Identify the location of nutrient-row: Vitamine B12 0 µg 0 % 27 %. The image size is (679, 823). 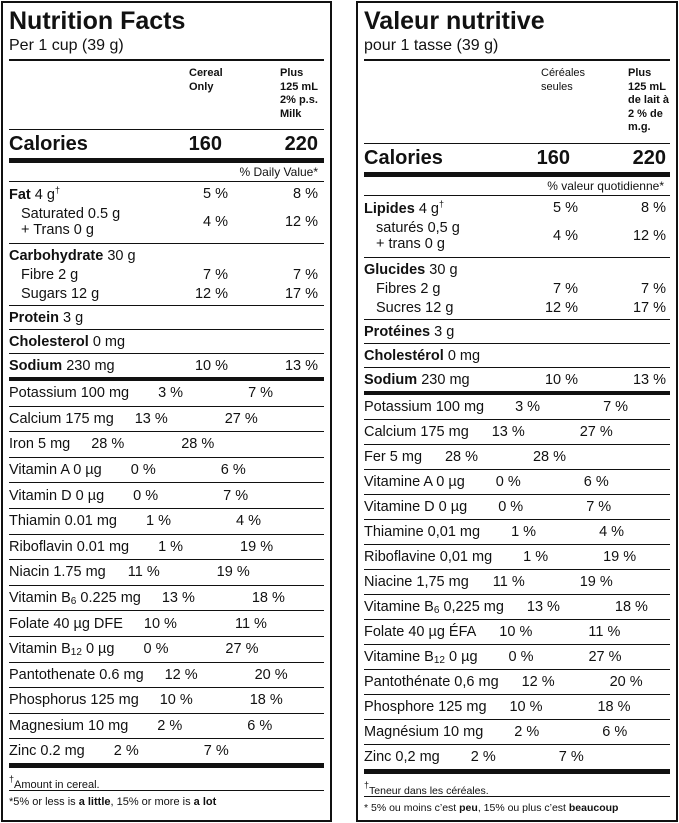
(517, 657).